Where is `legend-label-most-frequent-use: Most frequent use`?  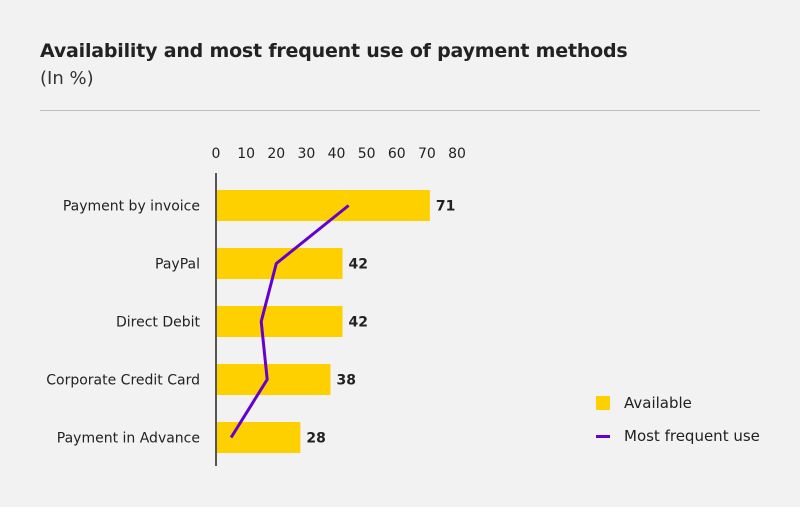
legend-label-most-frequent-use: Most frequent use is located at coordinates (692, 436).